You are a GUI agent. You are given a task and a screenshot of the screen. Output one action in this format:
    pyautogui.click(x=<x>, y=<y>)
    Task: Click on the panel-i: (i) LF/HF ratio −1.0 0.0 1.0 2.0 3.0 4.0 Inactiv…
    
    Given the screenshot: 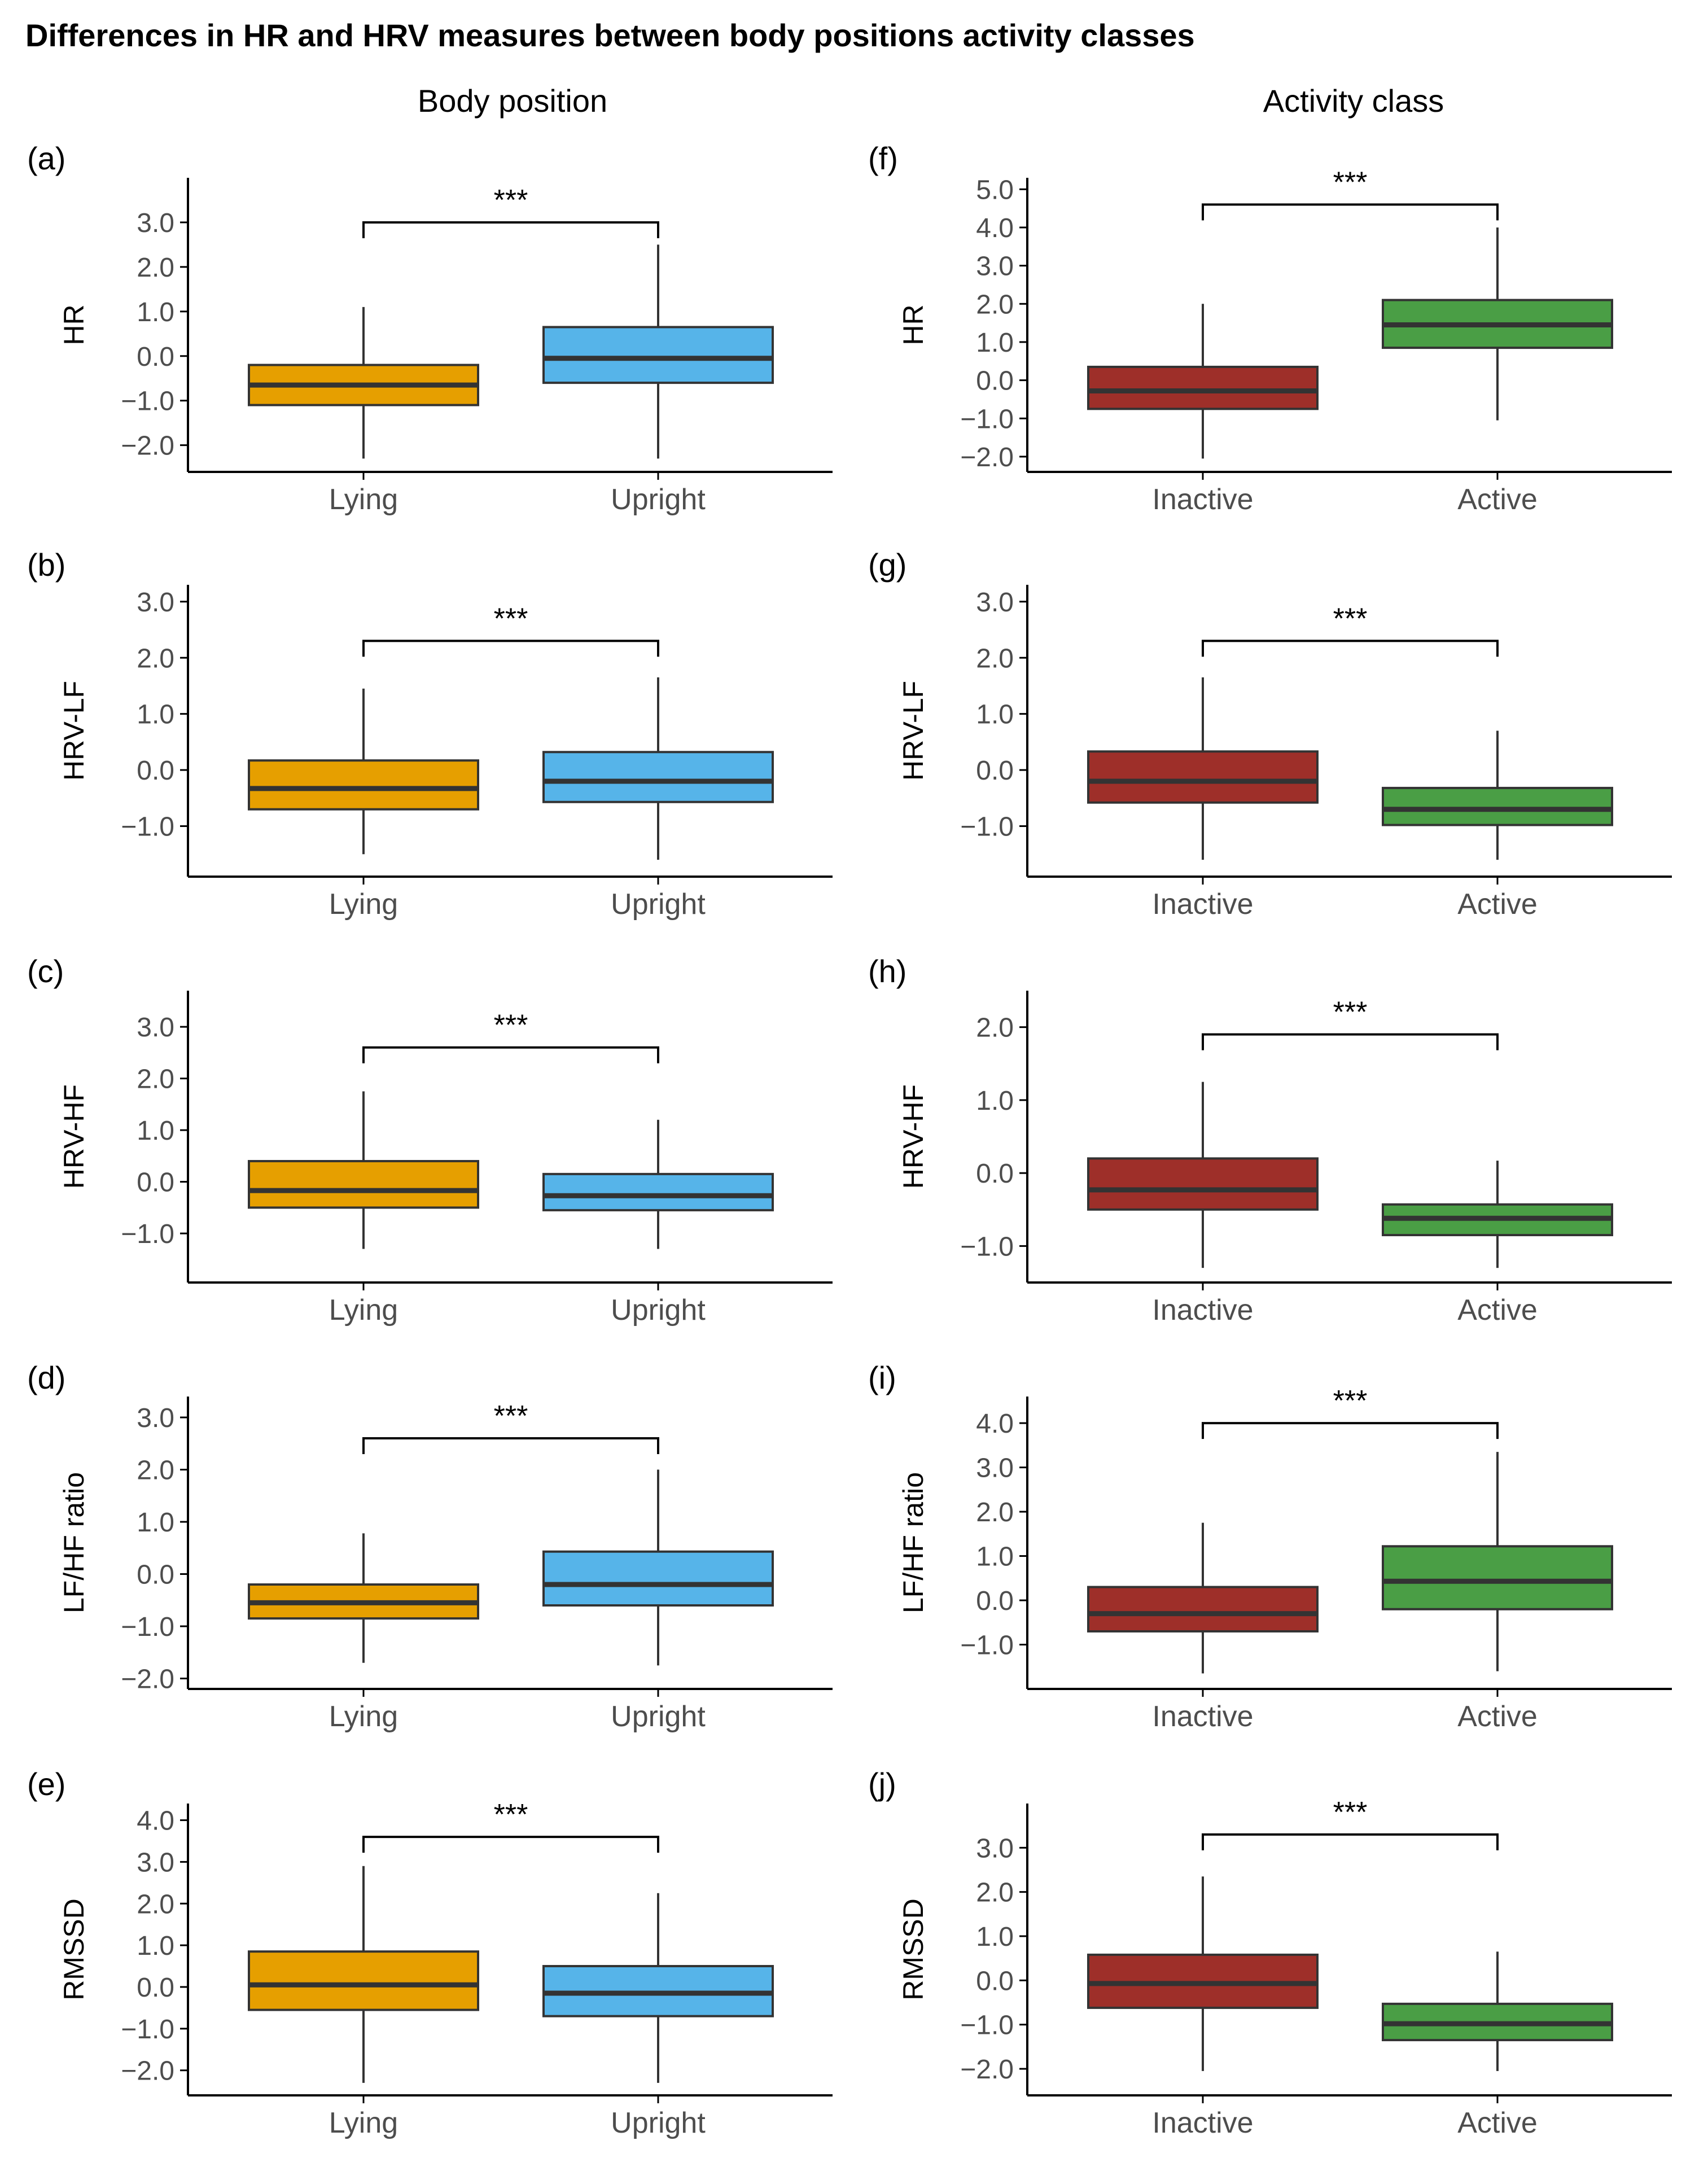 What is the action you would take?
    pyautogui.click(x=1270, y=1547)
    